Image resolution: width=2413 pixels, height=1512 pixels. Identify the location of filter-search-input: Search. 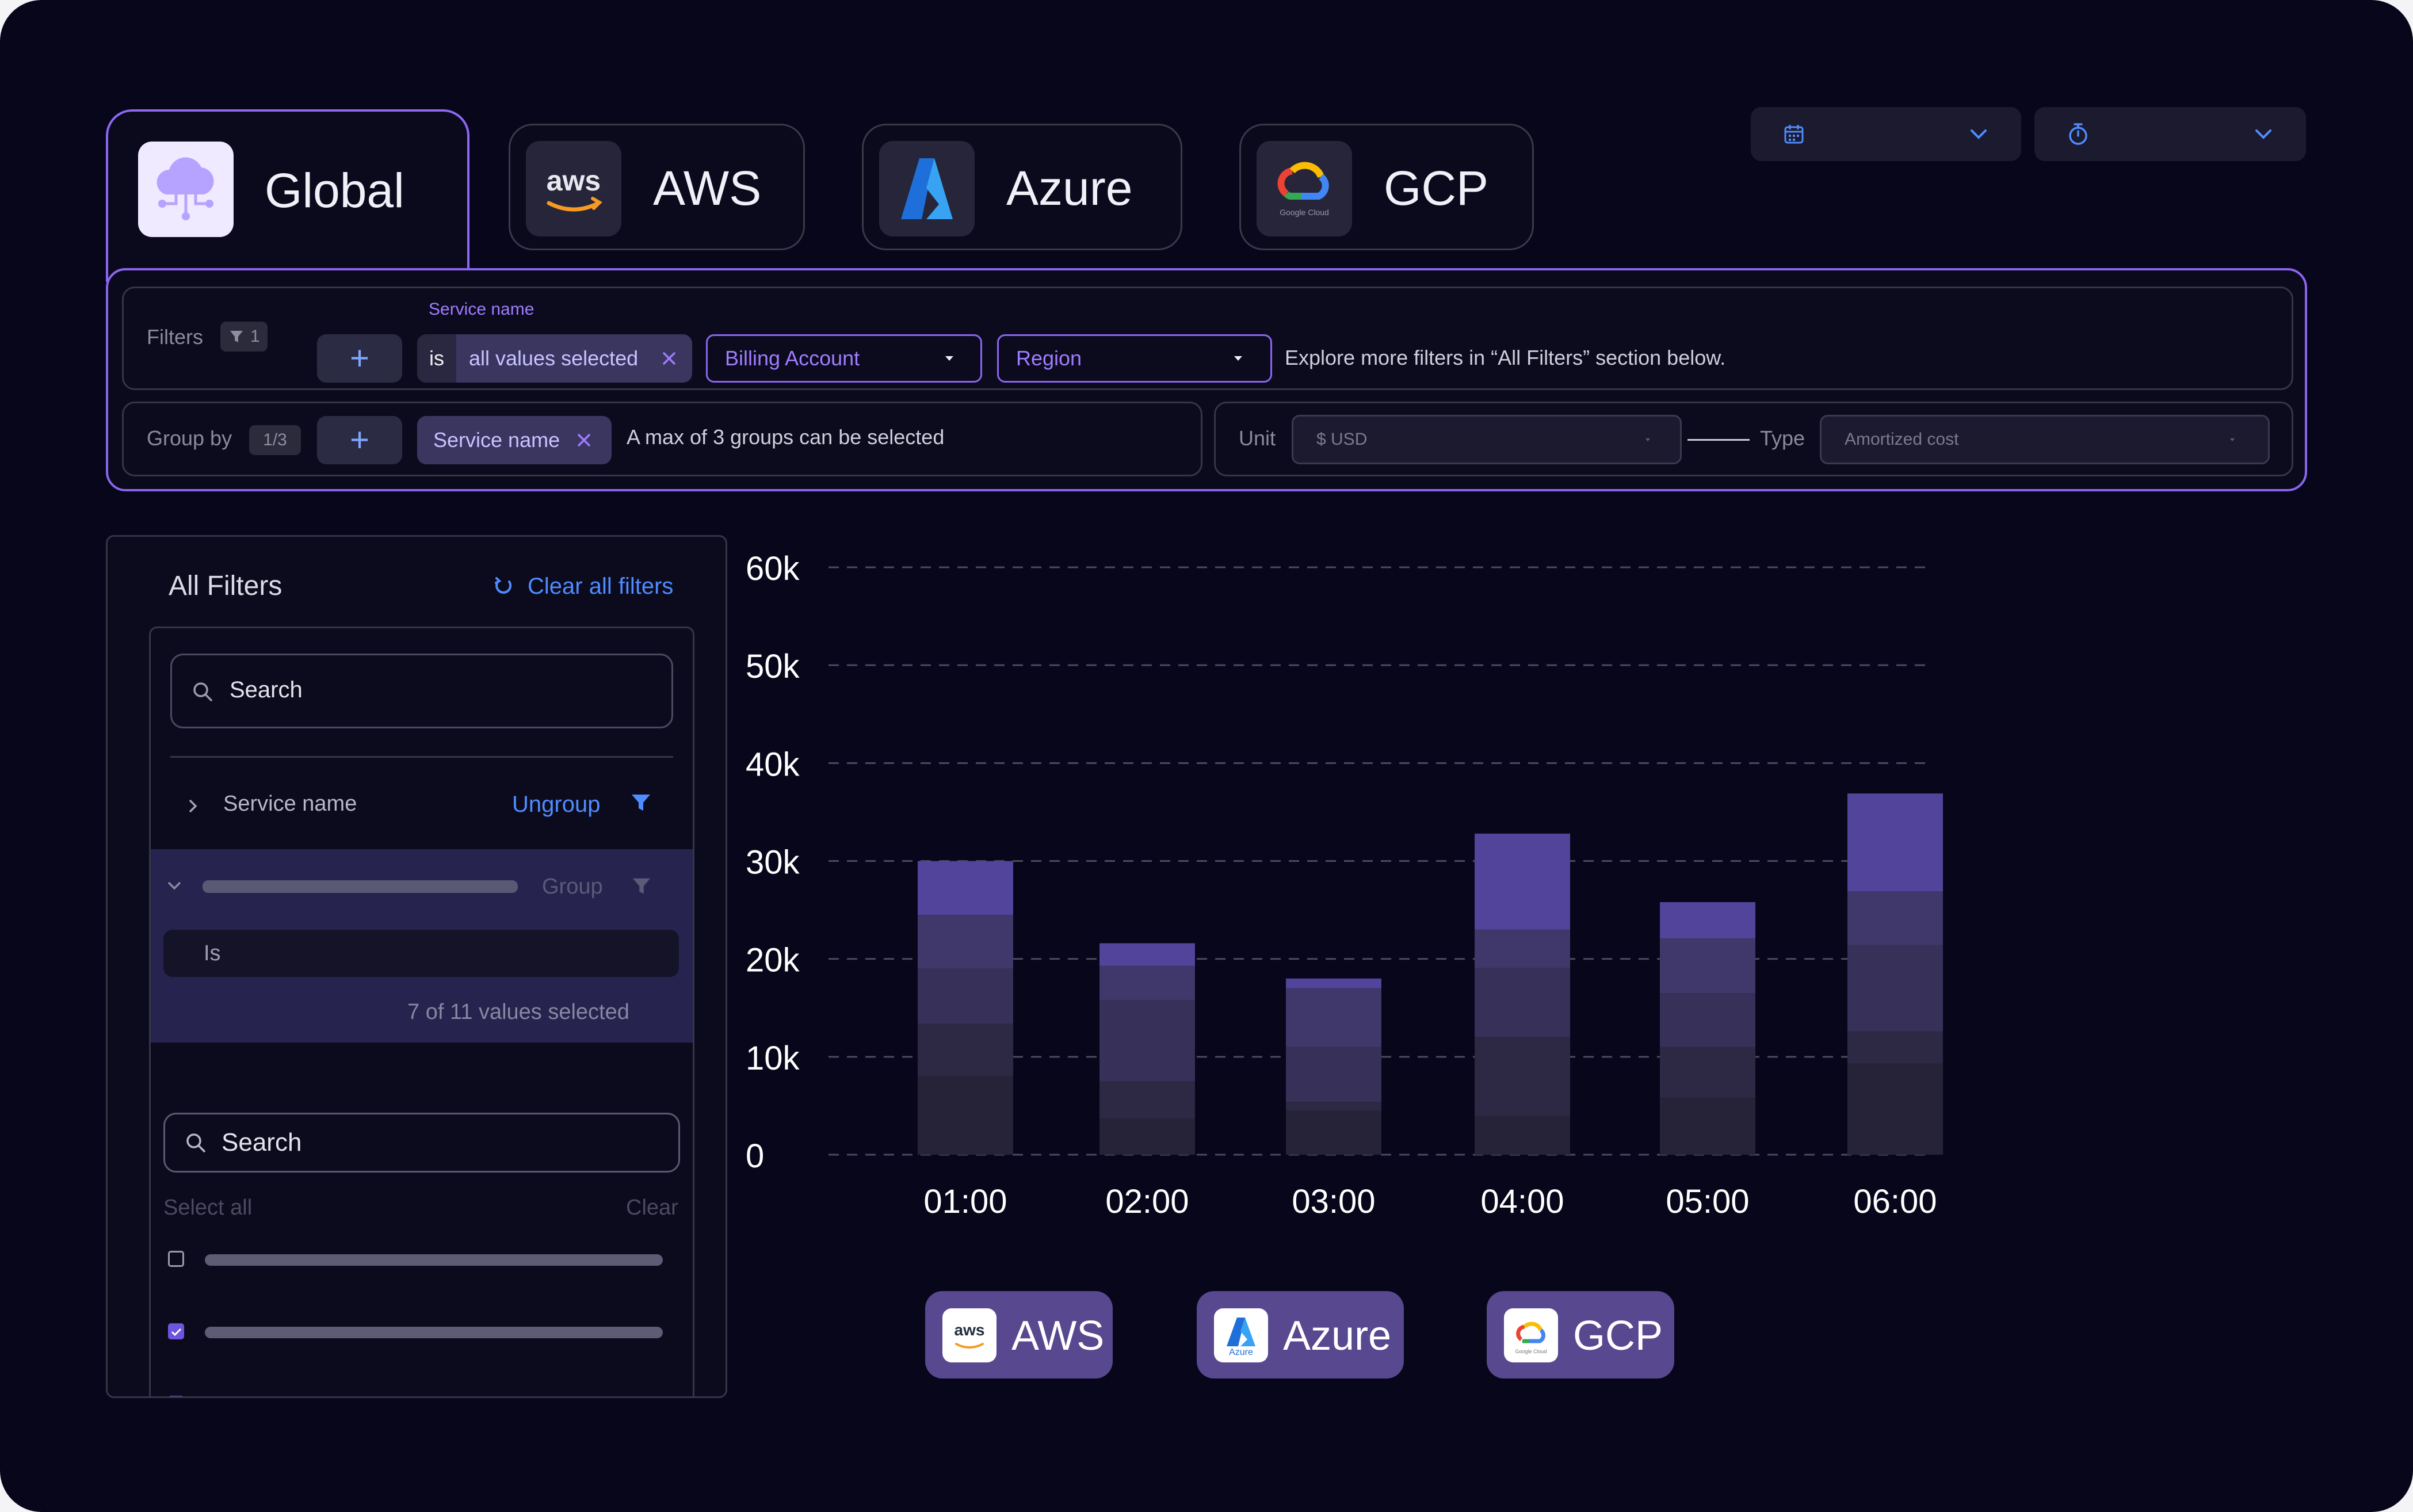
(421, 691).